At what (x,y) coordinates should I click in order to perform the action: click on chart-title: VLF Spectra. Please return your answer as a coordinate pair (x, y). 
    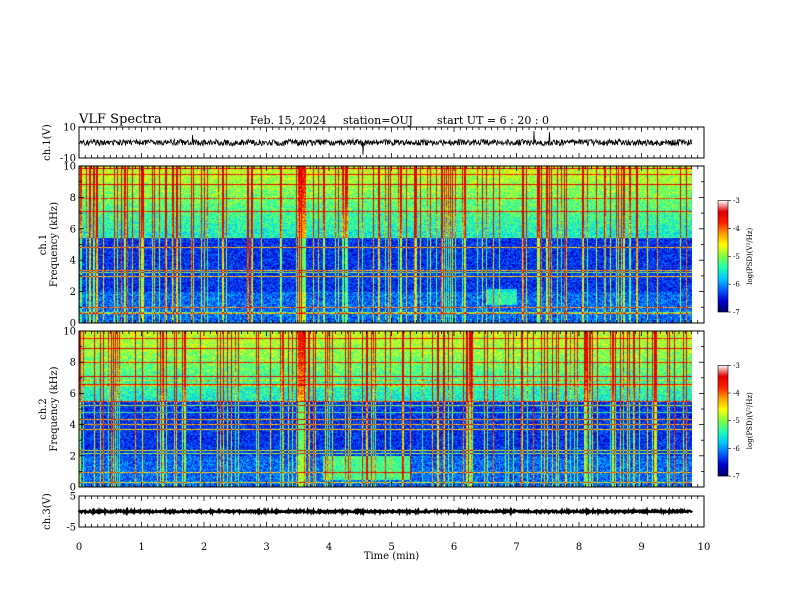
    Looking at the image, I should click on (120, 119).